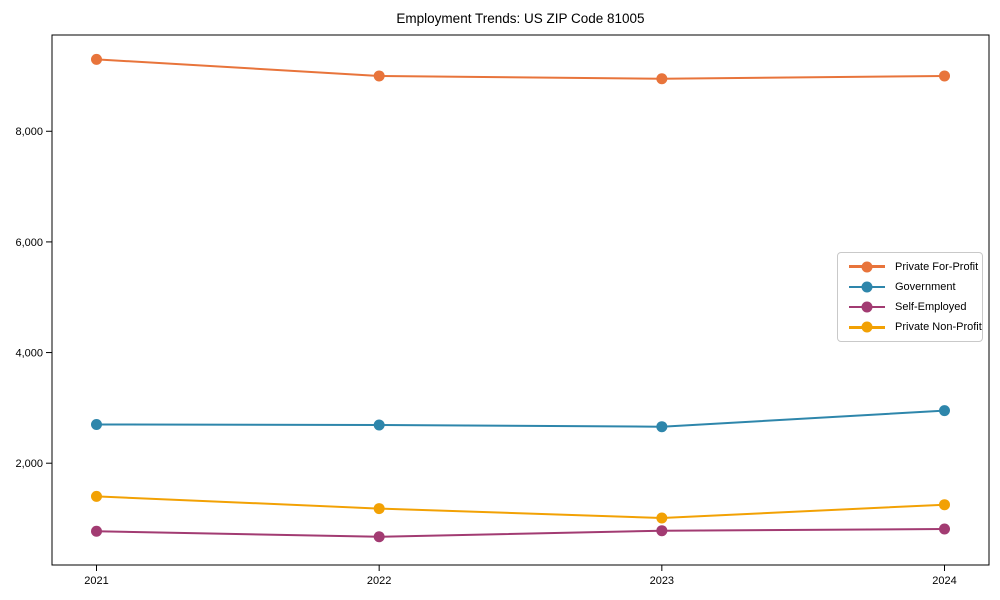 The image size is (1000, 600). What do you see at coordinates (379, 581) in the screenshot?
I see `x-tick-label: 2022` at bounding box center [379, 581].